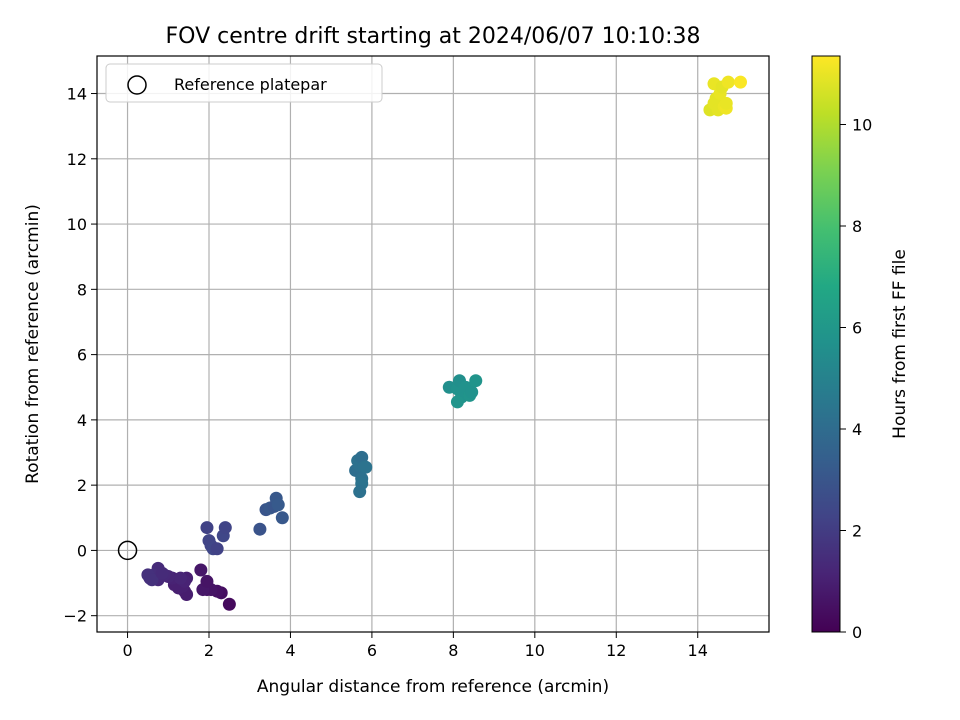  I want to click on legend-box, so click(244, 83).